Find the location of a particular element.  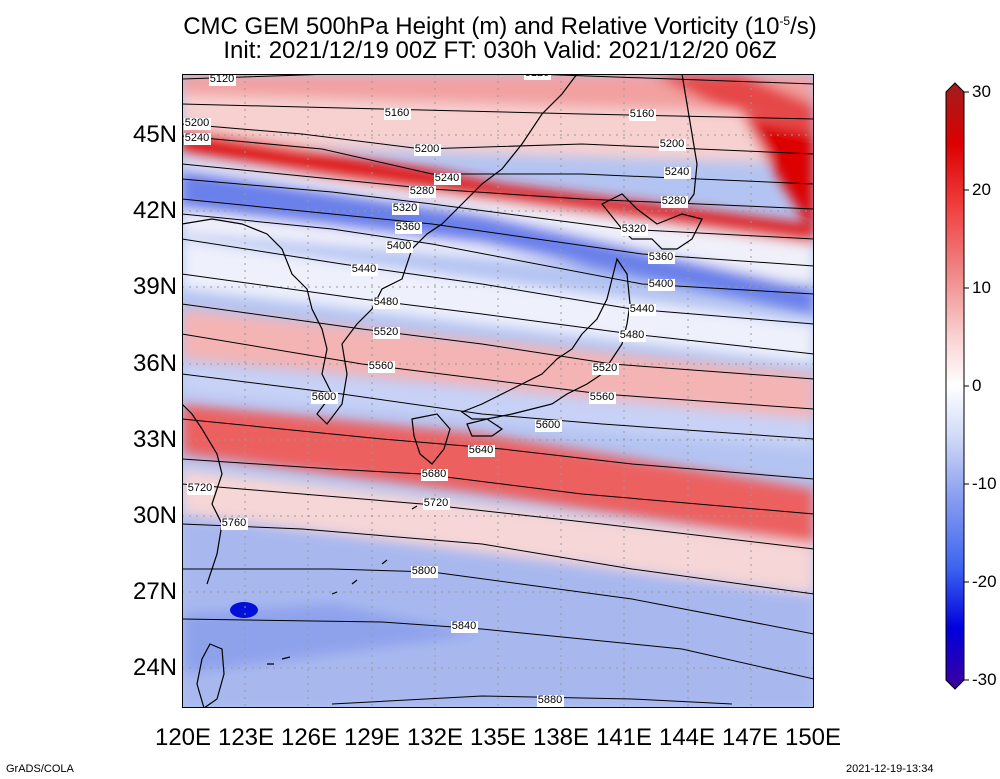

contour-label: 5840 is located at coordinates (464, 626).